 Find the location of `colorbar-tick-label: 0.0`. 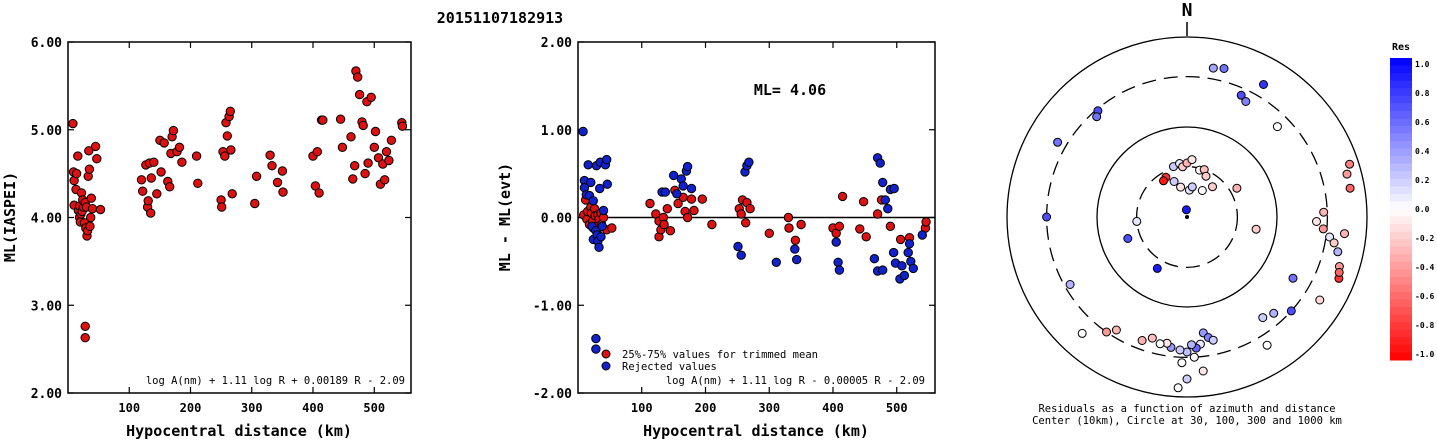

colorbar-tick-label: 0.0 is located at coordinates (1422, 209).